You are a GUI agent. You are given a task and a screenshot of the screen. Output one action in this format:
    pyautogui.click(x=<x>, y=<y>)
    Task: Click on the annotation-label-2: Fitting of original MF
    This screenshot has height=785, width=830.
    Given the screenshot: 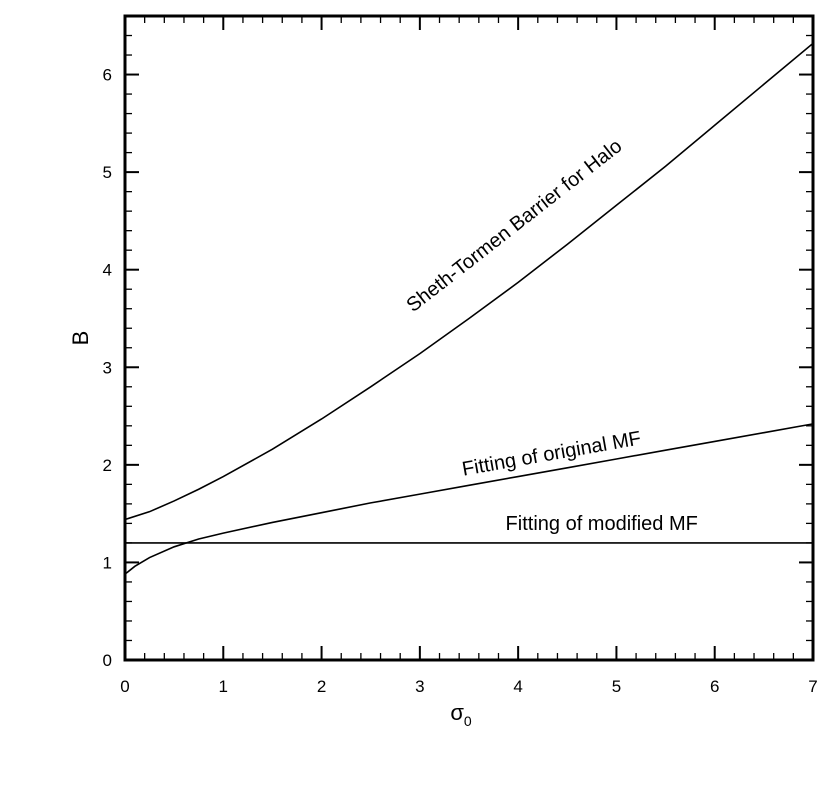 What is the action you would take?
    pyautogui.click(x=551, y=453)
    